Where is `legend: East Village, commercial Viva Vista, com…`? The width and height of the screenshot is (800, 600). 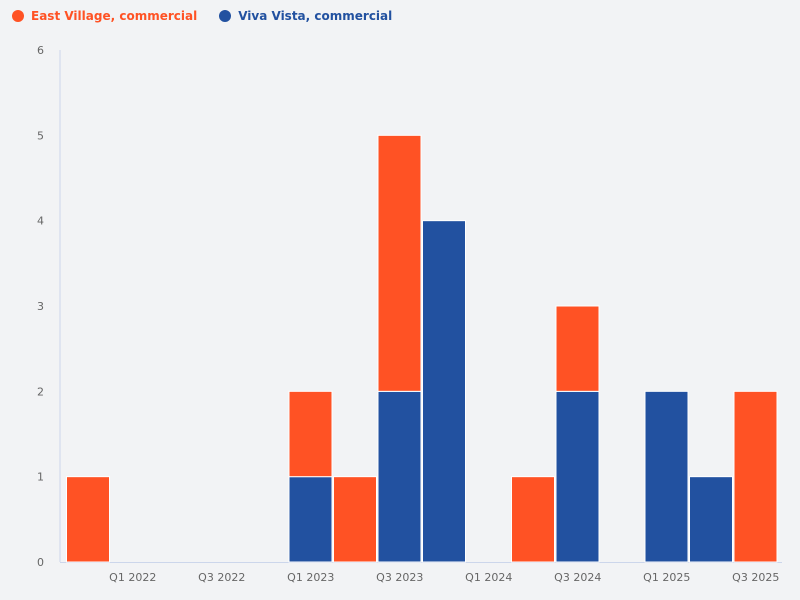 legend: East Village, commercial Viva Vista, com… is located at coordinates (202, 16).